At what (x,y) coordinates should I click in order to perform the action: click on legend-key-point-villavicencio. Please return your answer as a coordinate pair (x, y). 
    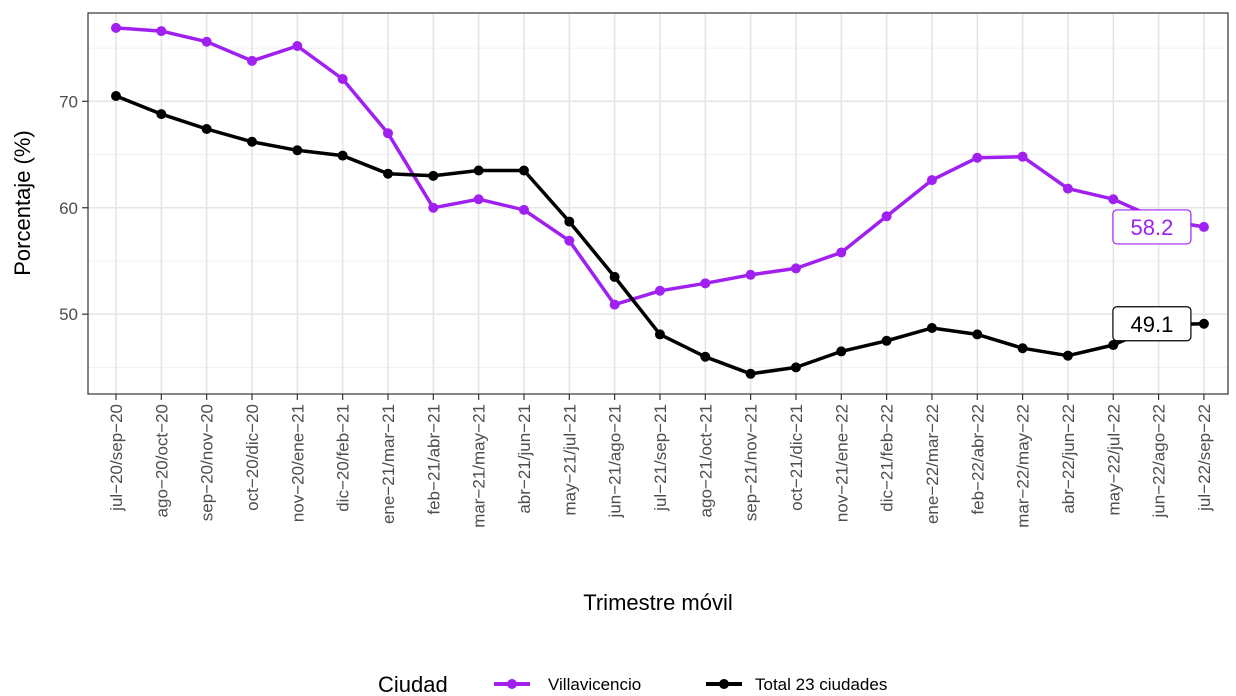
    Looking at the image, I should click on (512, 684).